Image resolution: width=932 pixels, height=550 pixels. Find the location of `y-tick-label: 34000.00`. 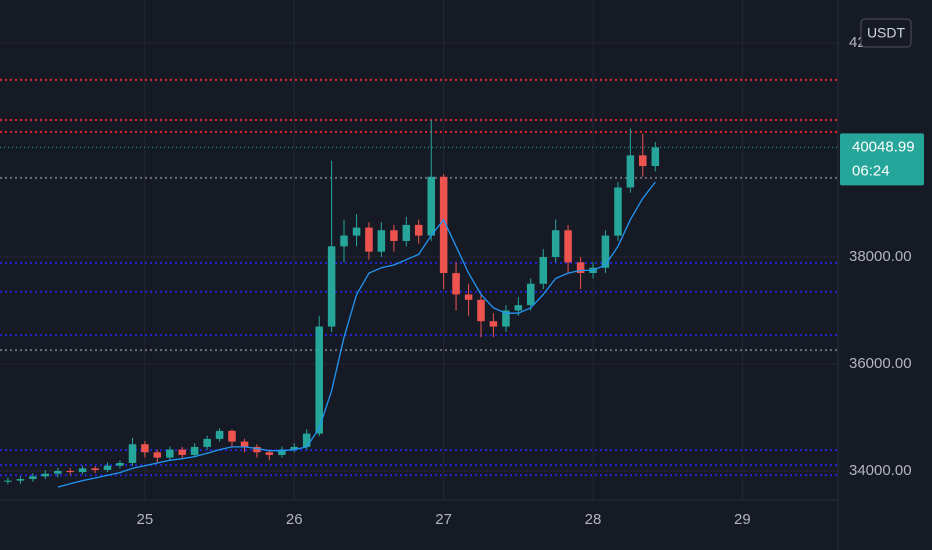

y-tick-label: 34000.00 is located at coordinates (880, 470).